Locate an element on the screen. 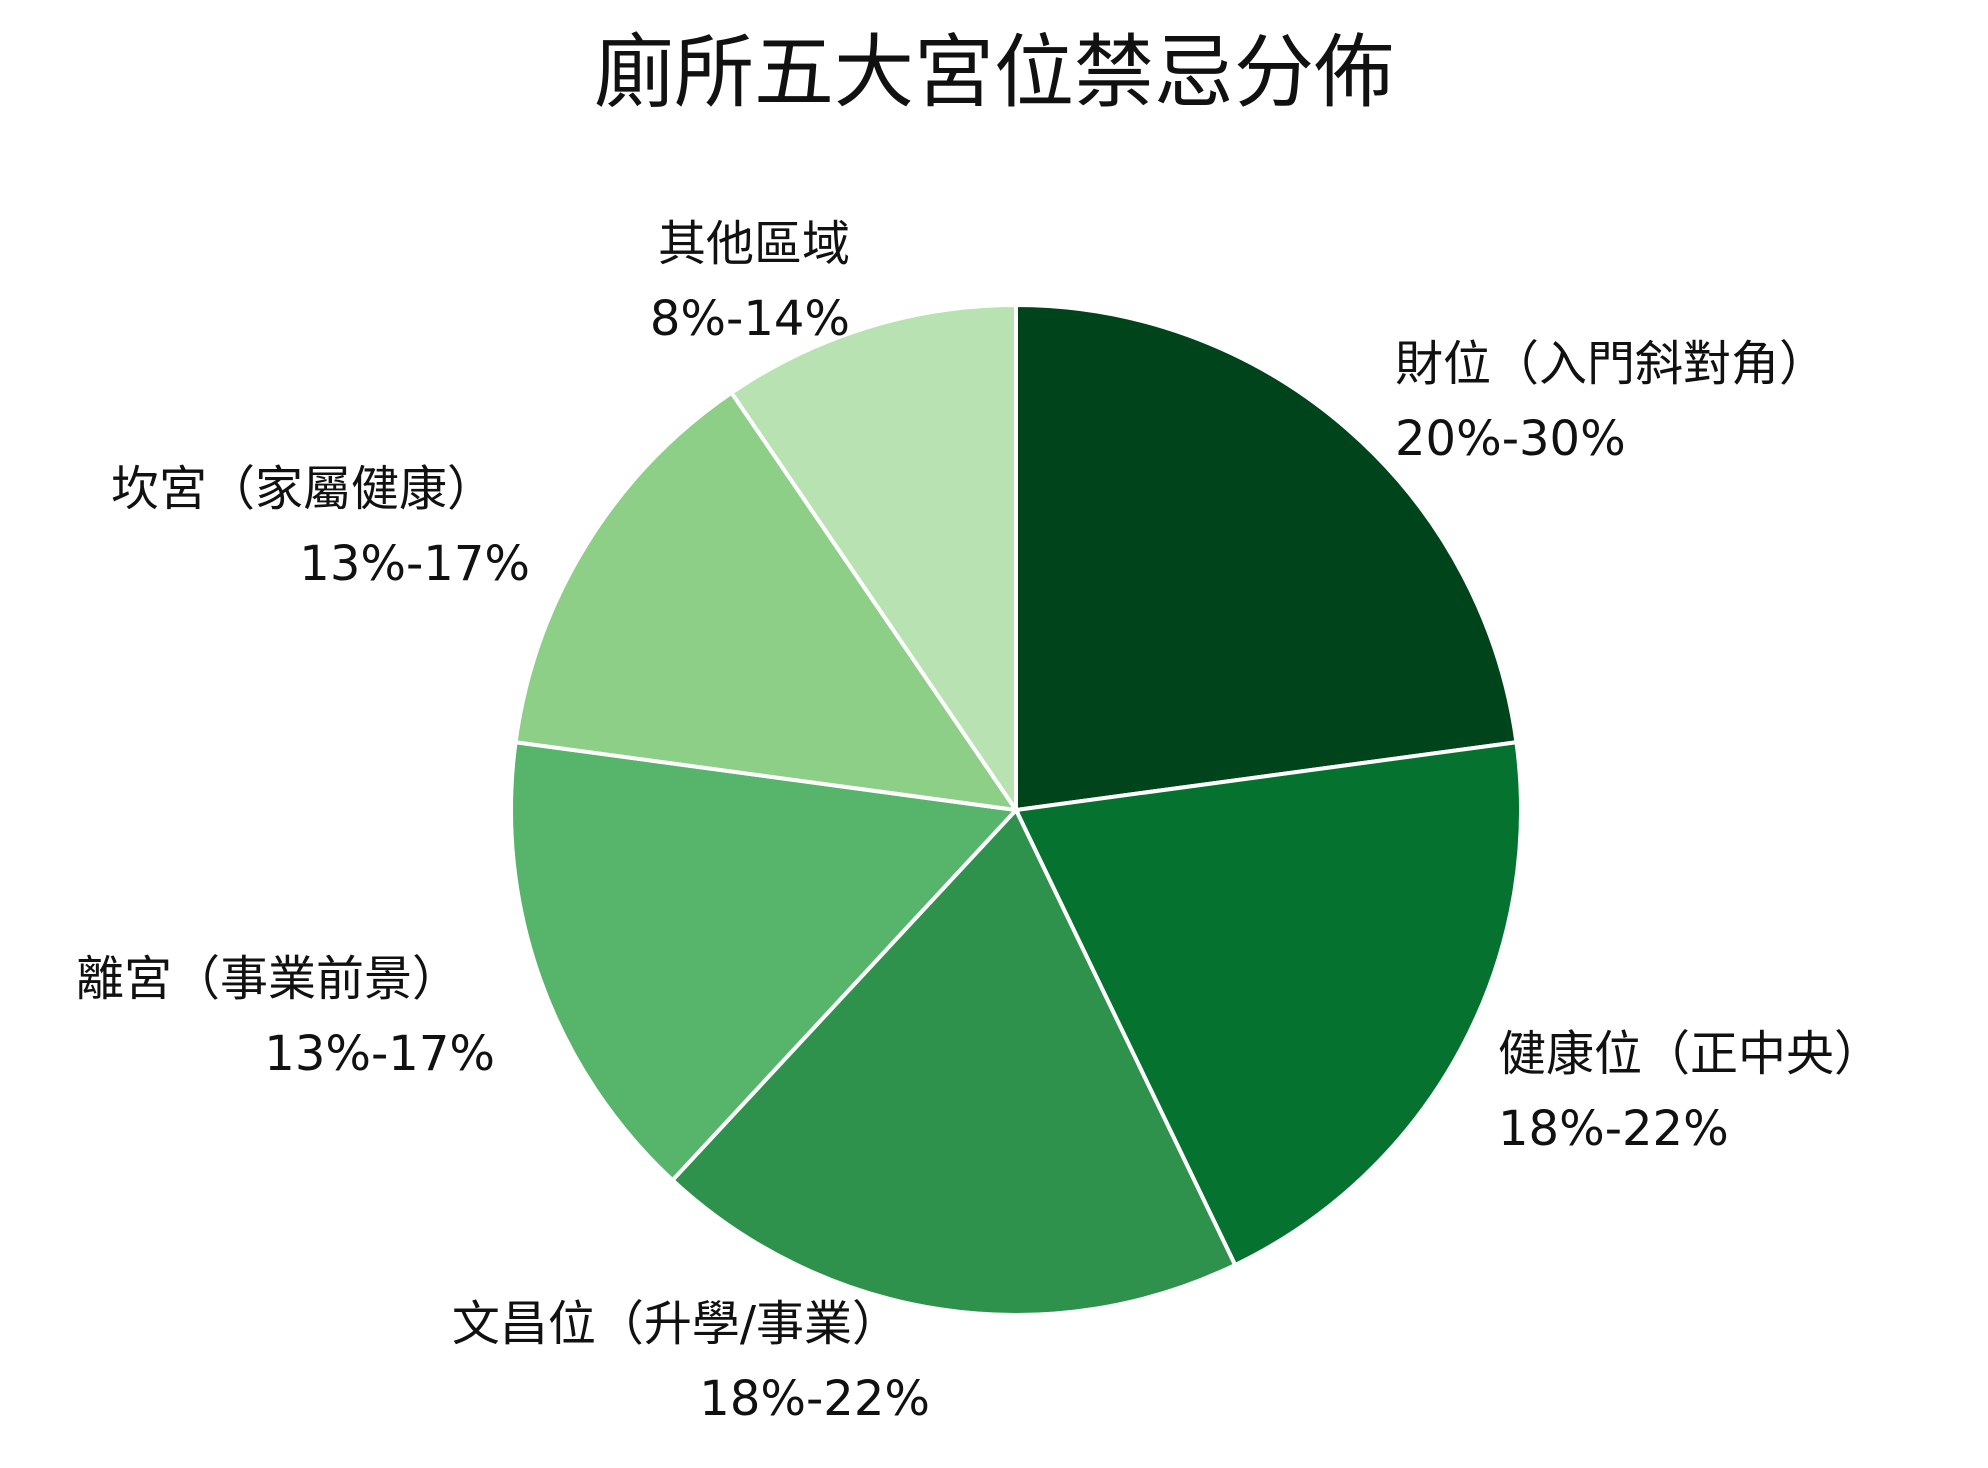 The image size is (1988, 1468). slice-label-range: 20%-30% is located at coordinates (1510, 439).